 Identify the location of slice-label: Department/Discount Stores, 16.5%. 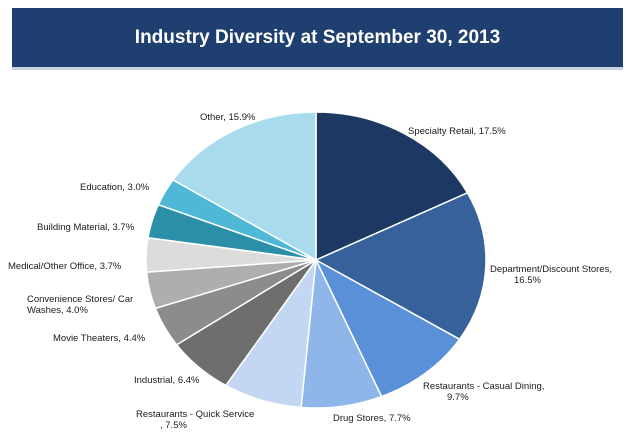
(551, 275).